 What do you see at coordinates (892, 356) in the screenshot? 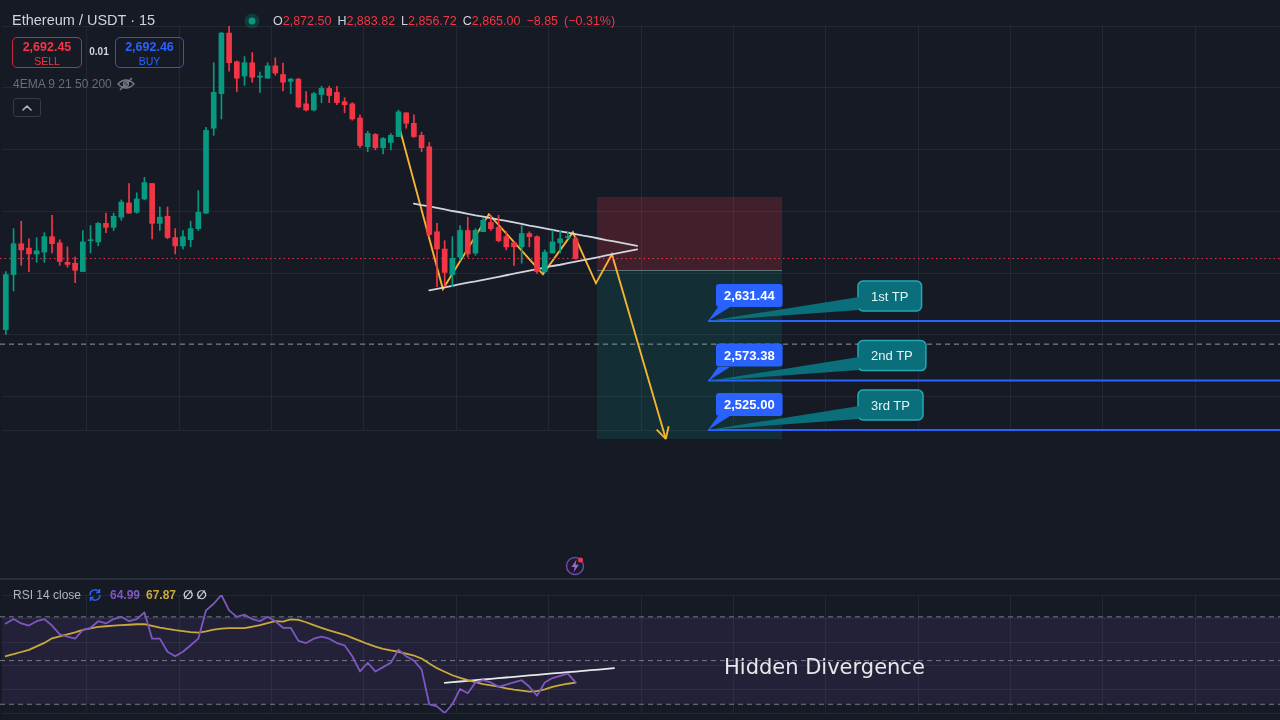
I see `annotation: 2nd TP` at bounding box center [892, 356].